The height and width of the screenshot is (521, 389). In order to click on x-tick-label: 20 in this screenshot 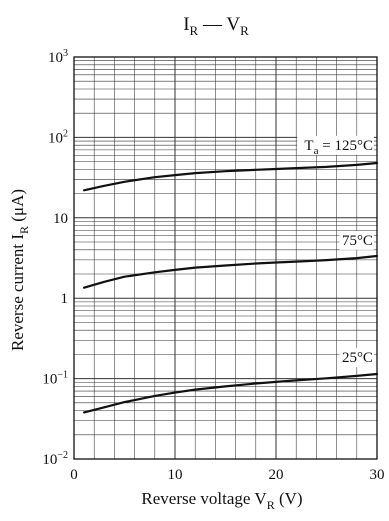, I will do `click(276, 475)`.